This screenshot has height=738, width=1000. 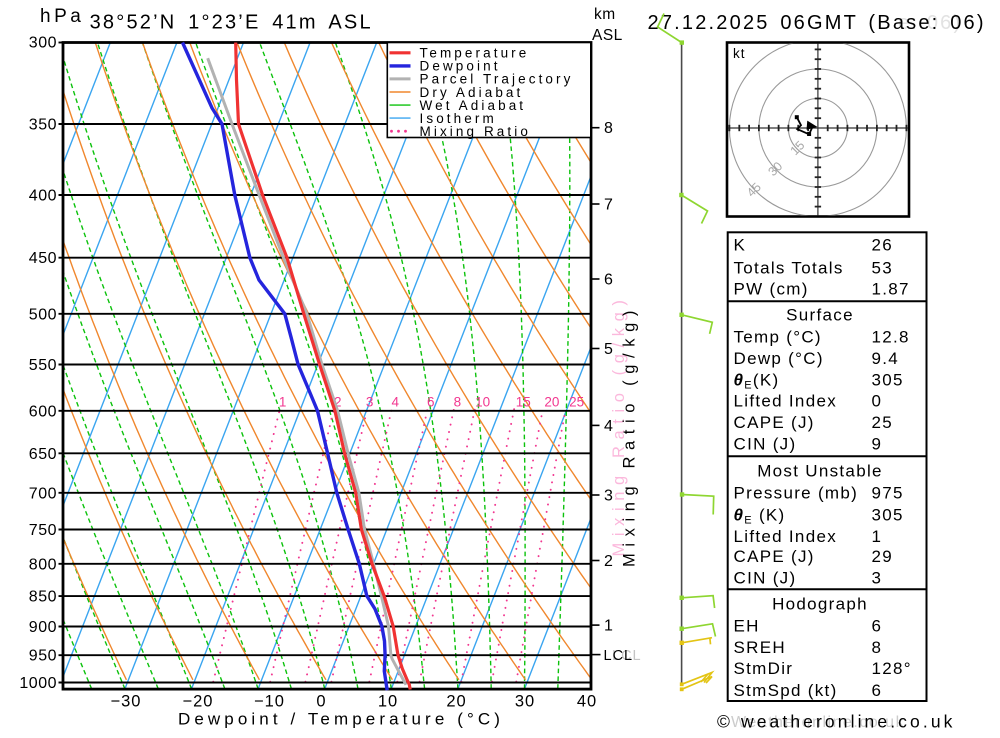 What do you see at coordinates (43, 314) in the screenshot?
I see `svg-text: 500` at bounding box center [43, 314].